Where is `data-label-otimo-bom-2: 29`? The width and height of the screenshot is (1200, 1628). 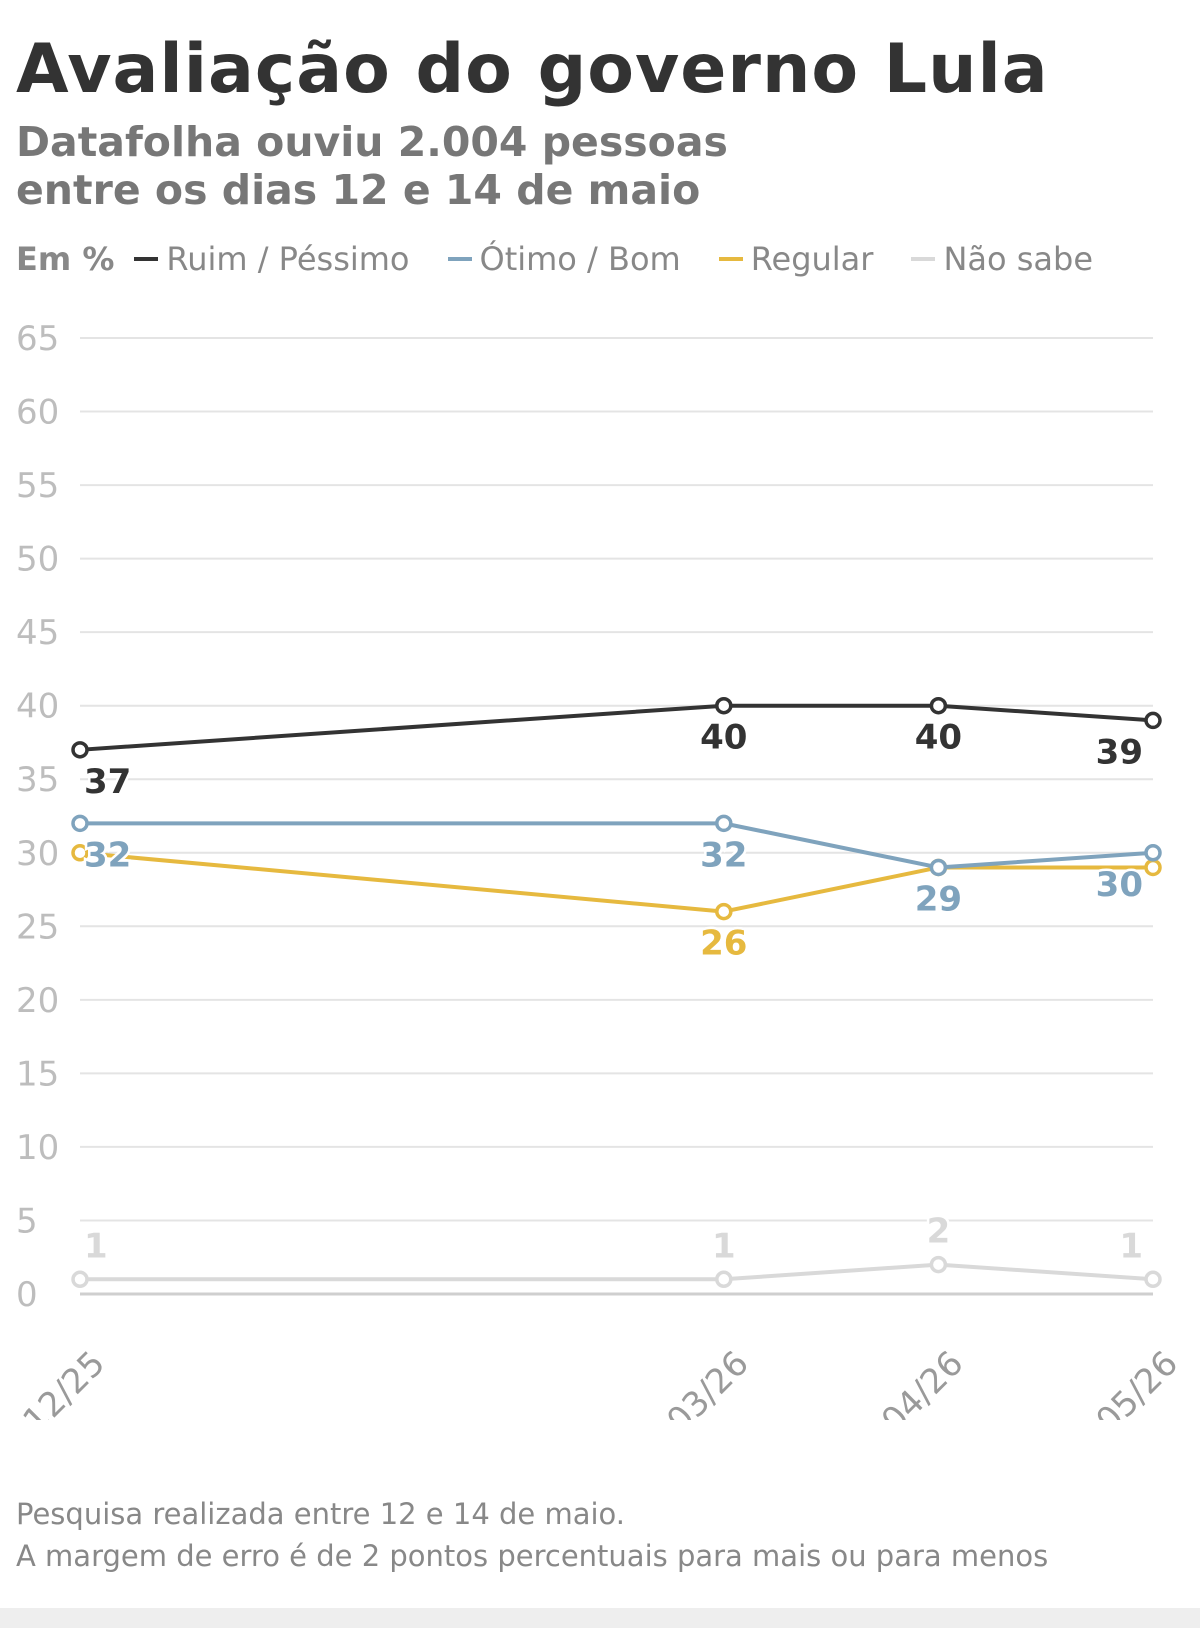
data-label-otimo-bom-2: 29 is located at coordinates (938, 899).